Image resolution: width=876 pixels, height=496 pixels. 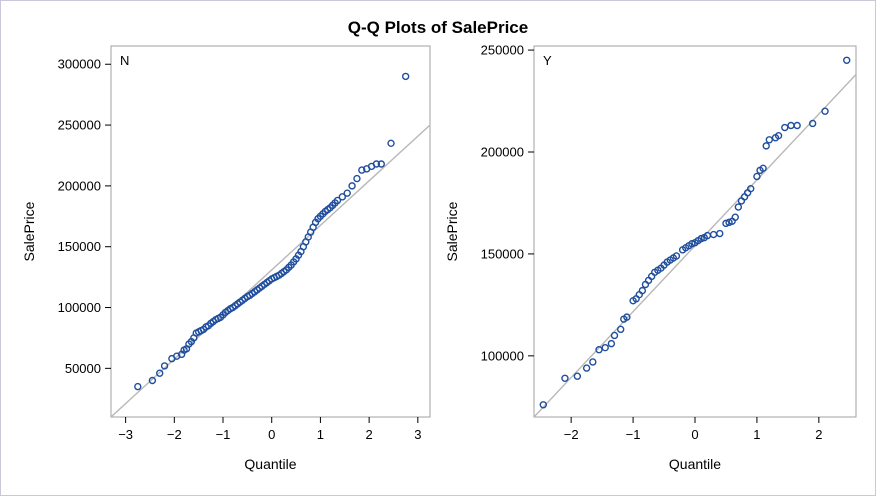 What do you see at coordinates (369, 434) in the screenshot?
I see `panel-n-x-tick-label: 2` at bounding box center [369, 434].